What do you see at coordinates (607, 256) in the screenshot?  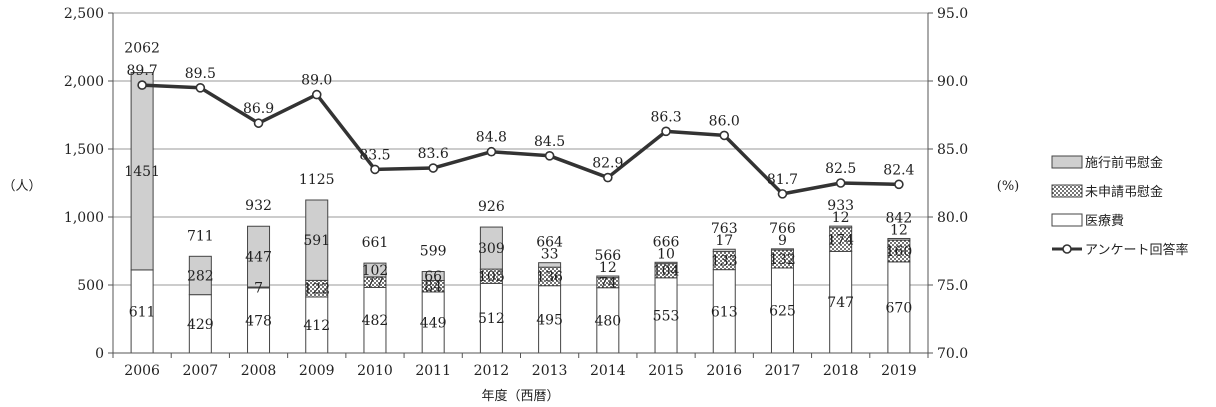 I see `bar-total-label: 566` at bounding box center [607, 256].